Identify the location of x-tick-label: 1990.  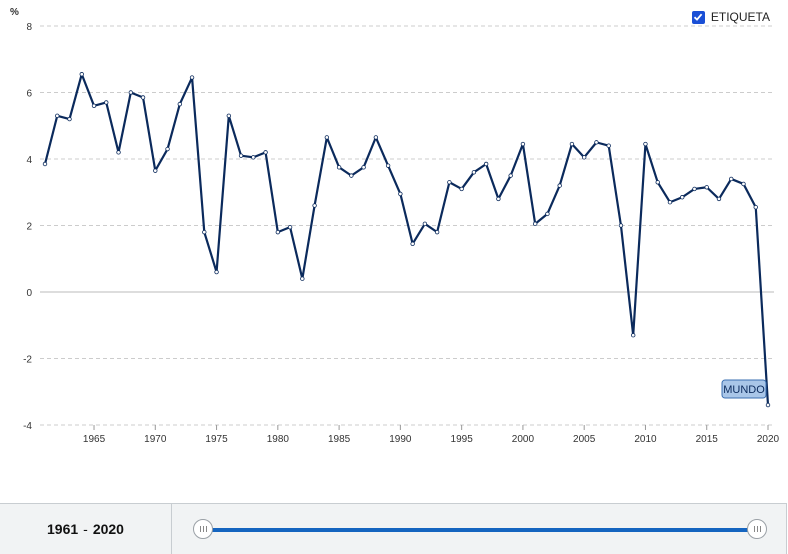
(400, 439).